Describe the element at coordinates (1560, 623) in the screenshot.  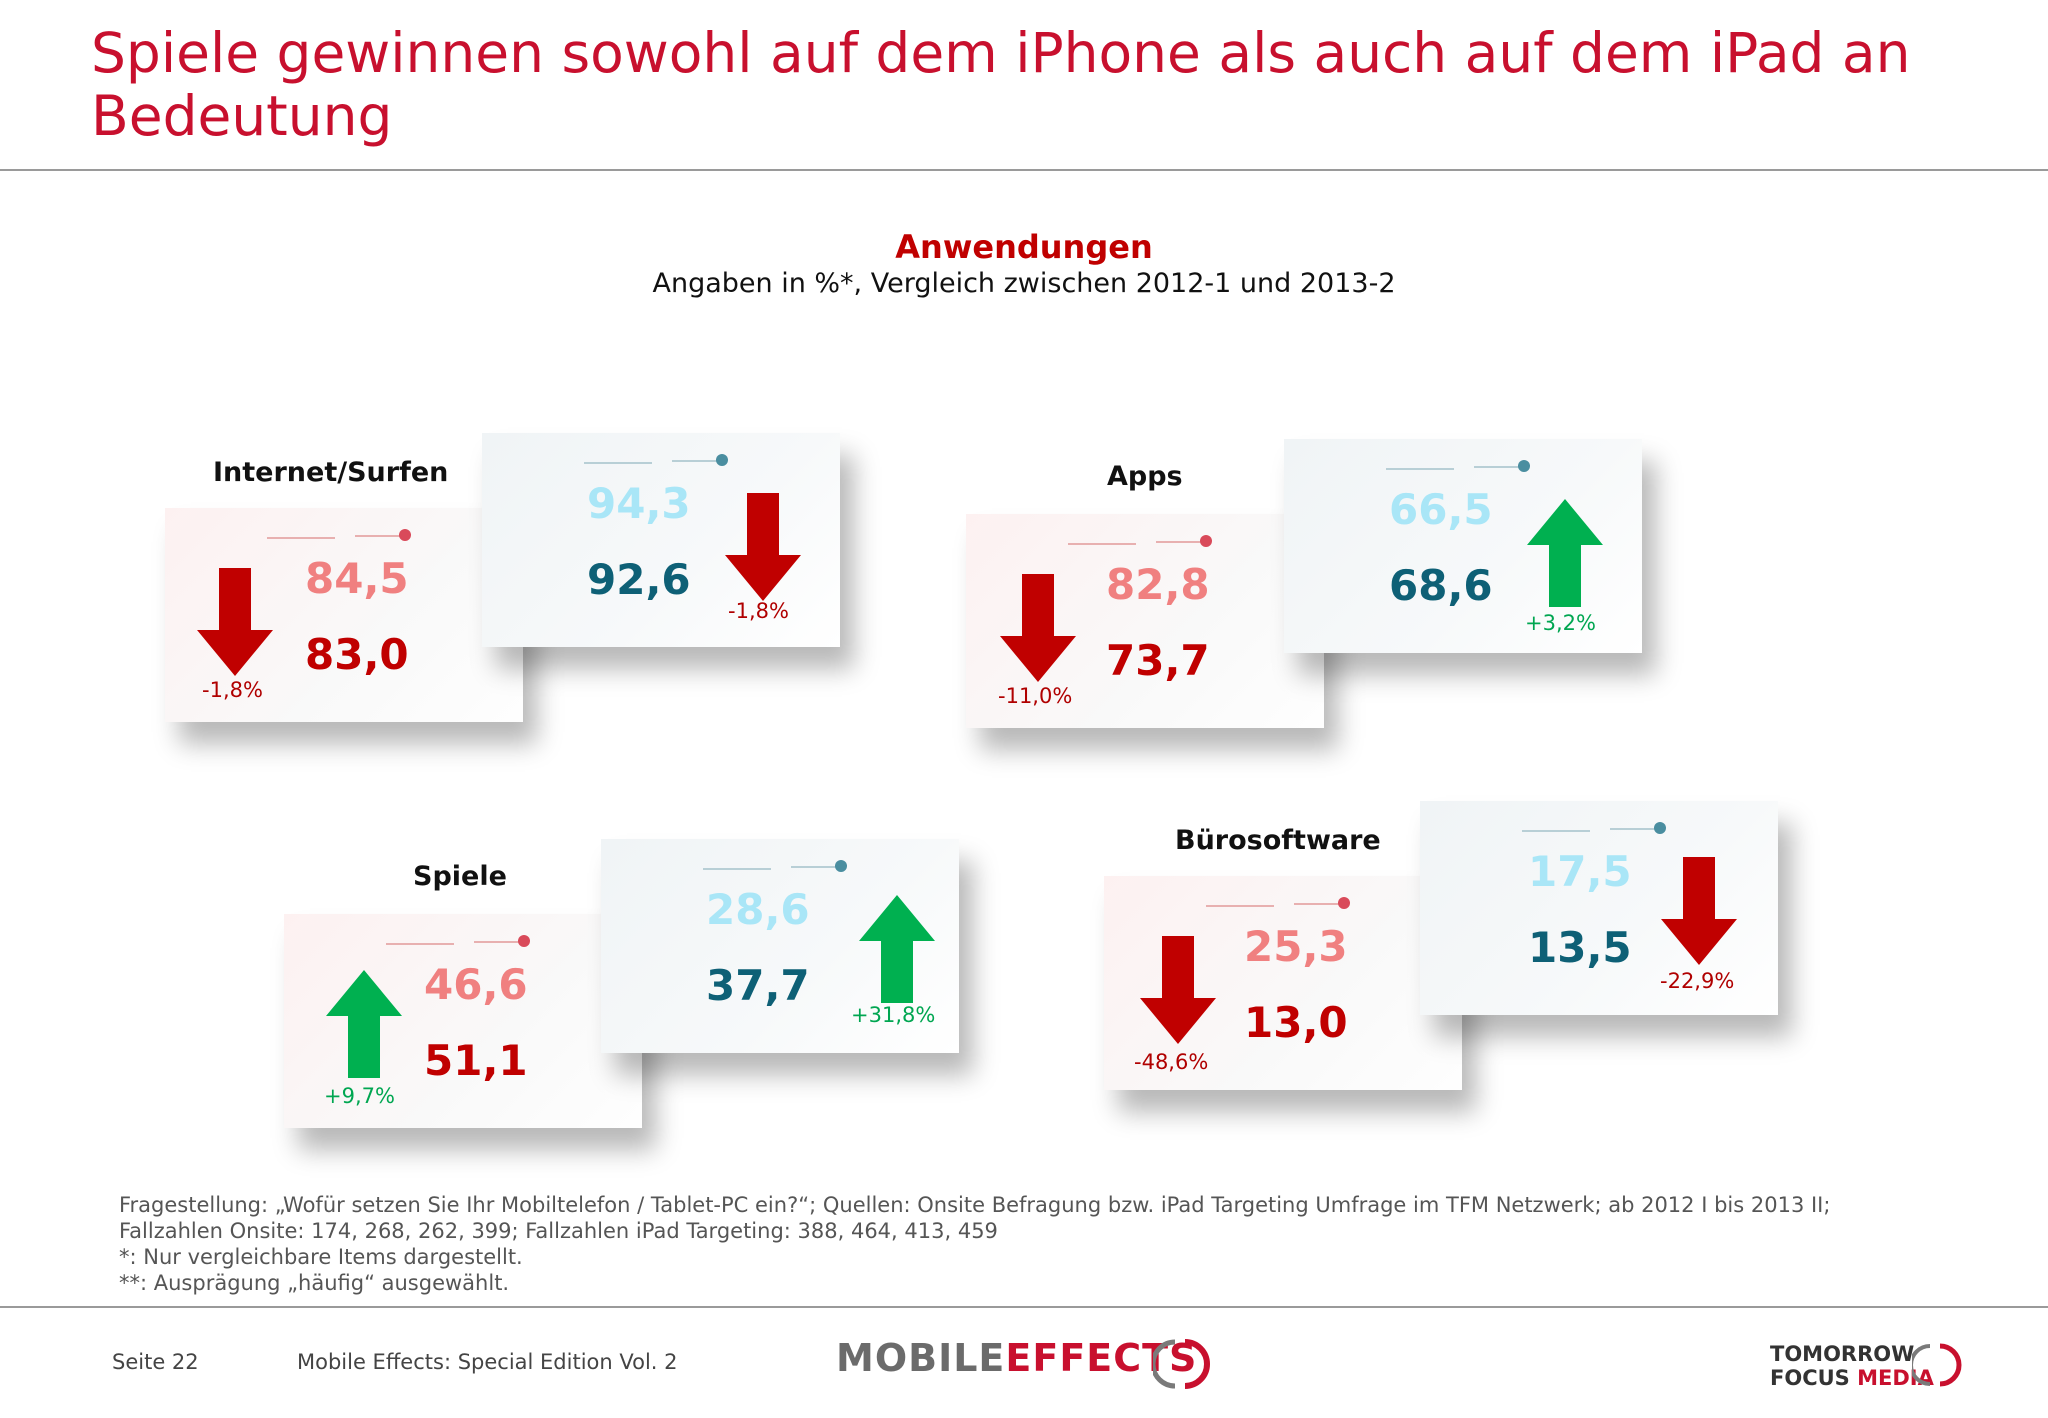
I see `change-percent: +3,2%` at that location.